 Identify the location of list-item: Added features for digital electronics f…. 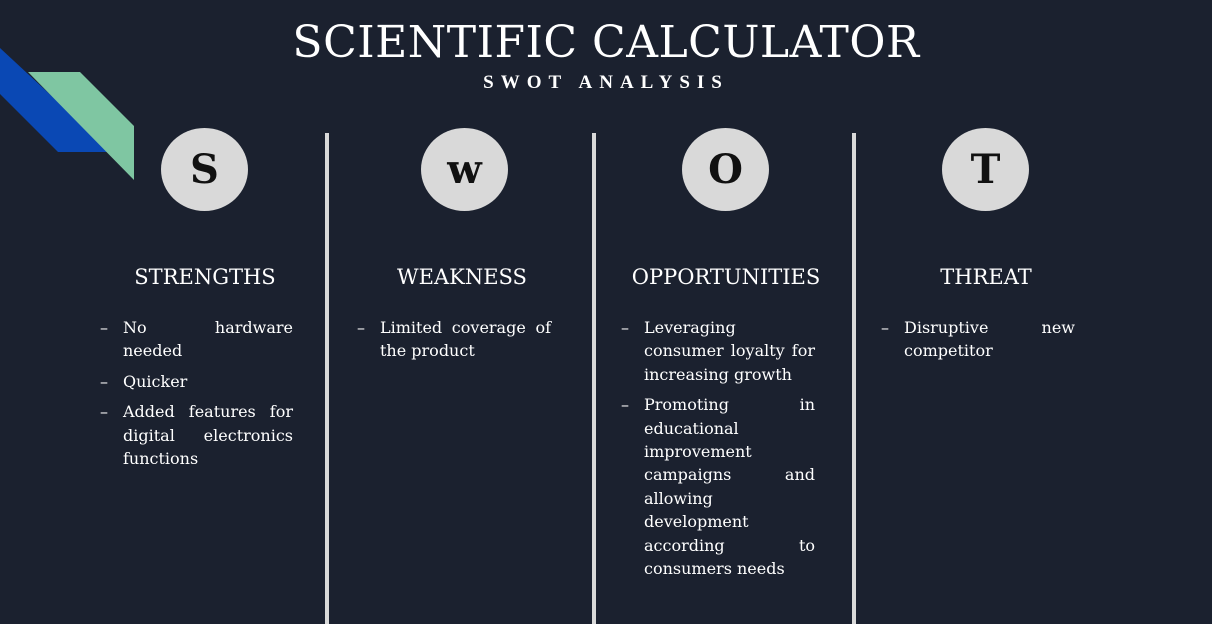
(196, 435).